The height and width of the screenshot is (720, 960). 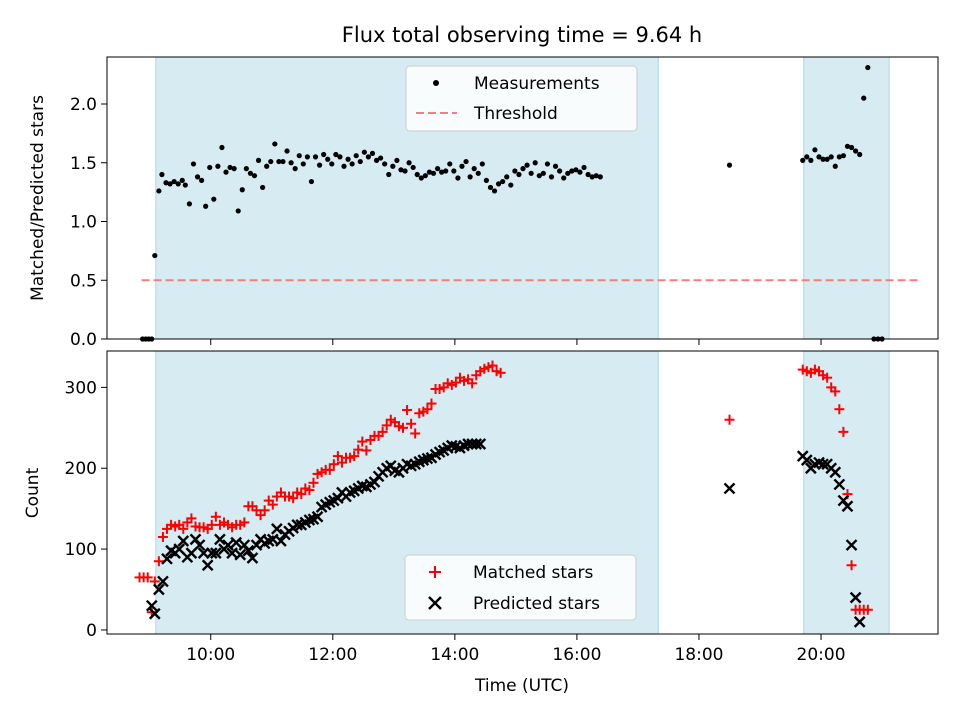 I want to click on top-legend: Measurements Threshold, so click(x=521, y=98).